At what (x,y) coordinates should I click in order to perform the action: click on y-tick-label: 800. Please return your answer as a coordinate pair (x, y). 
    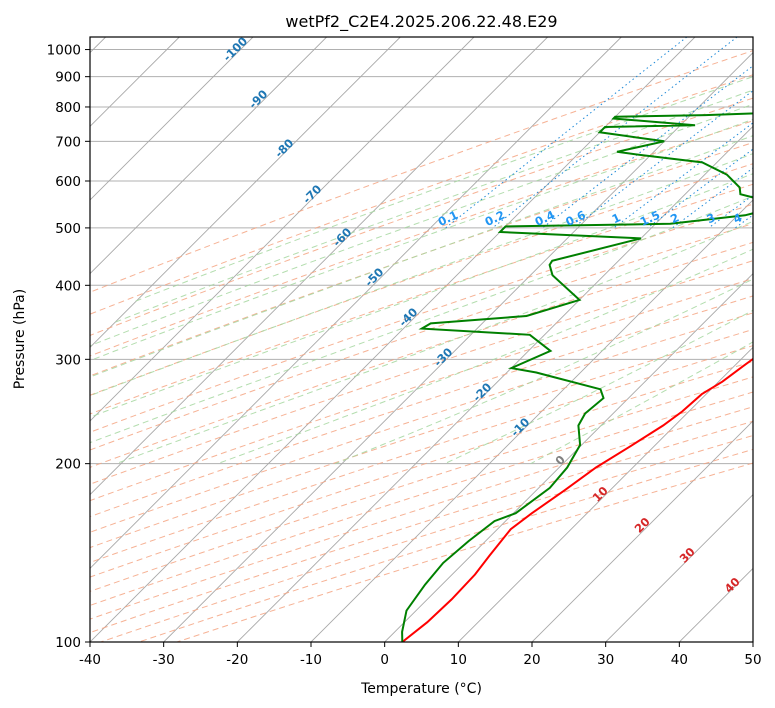
    Looking at the image, I should click on (68, 108).